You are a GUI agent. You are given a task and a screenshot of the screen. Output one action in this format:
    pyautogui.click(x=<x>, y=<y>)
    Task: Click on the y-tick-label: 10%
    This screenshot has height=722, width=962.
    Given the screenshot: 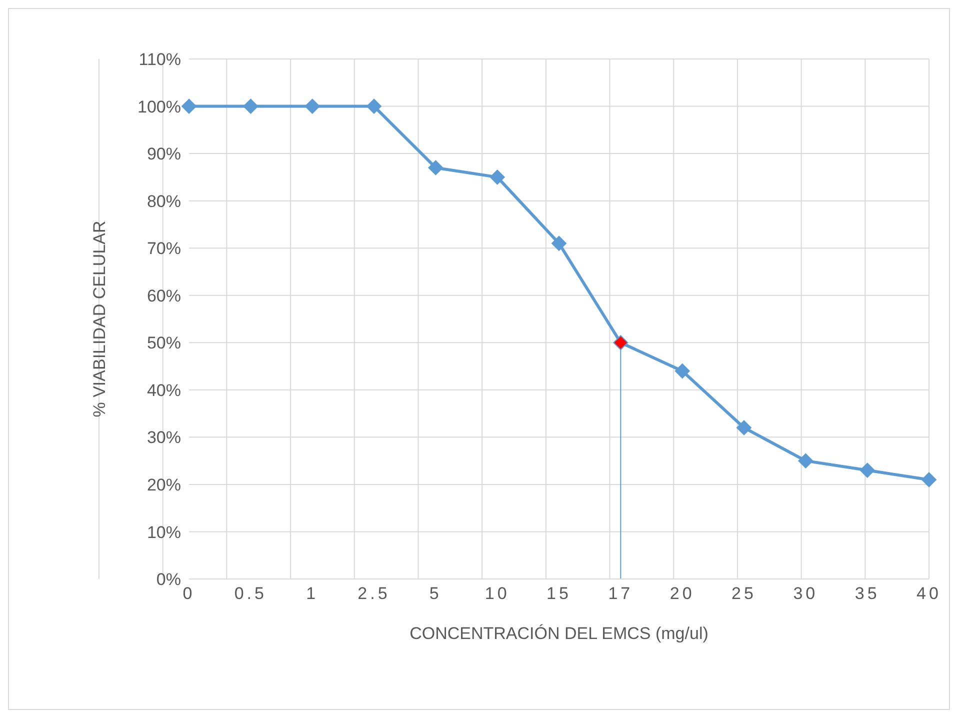 What is the action you would take?
    pyautogui.click(x=163, y=532)
    